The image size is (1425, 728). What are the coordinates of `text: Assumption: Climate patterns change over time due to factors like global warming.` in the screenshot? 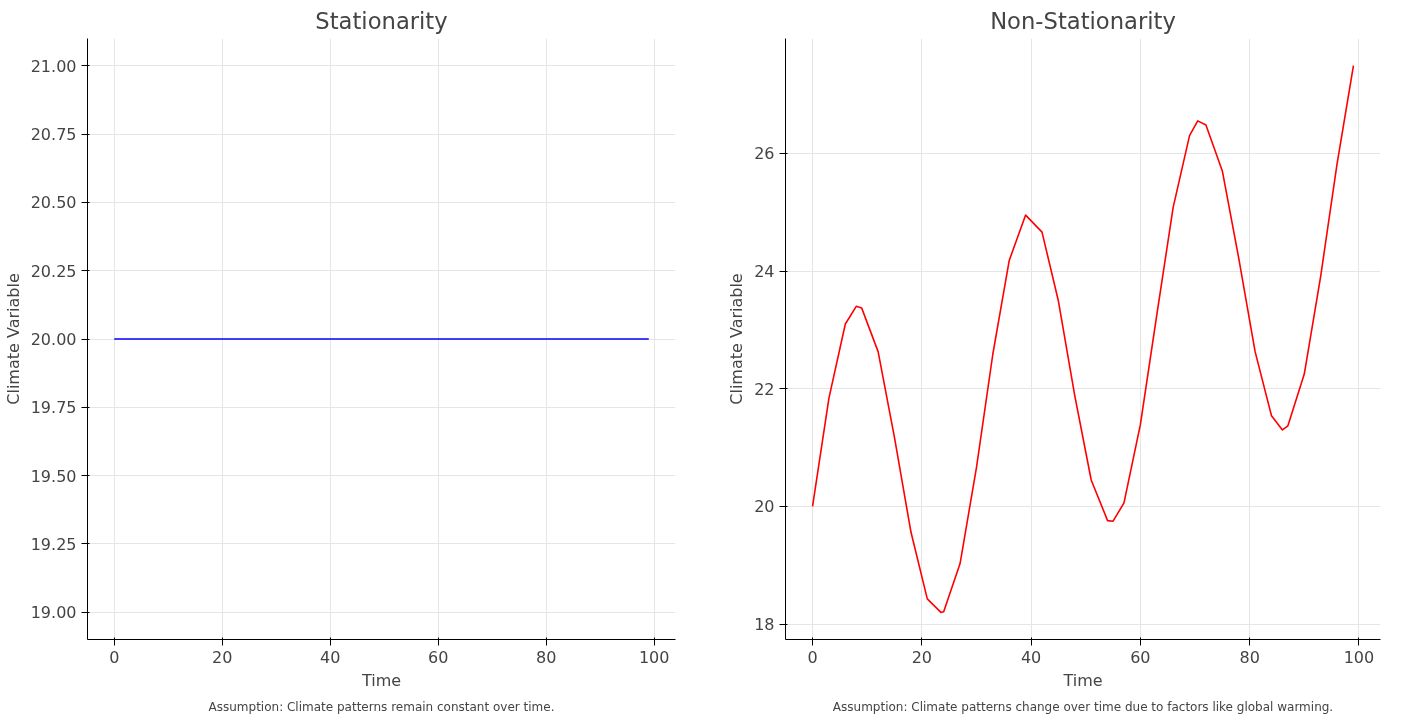 It's located at (1083, 706).